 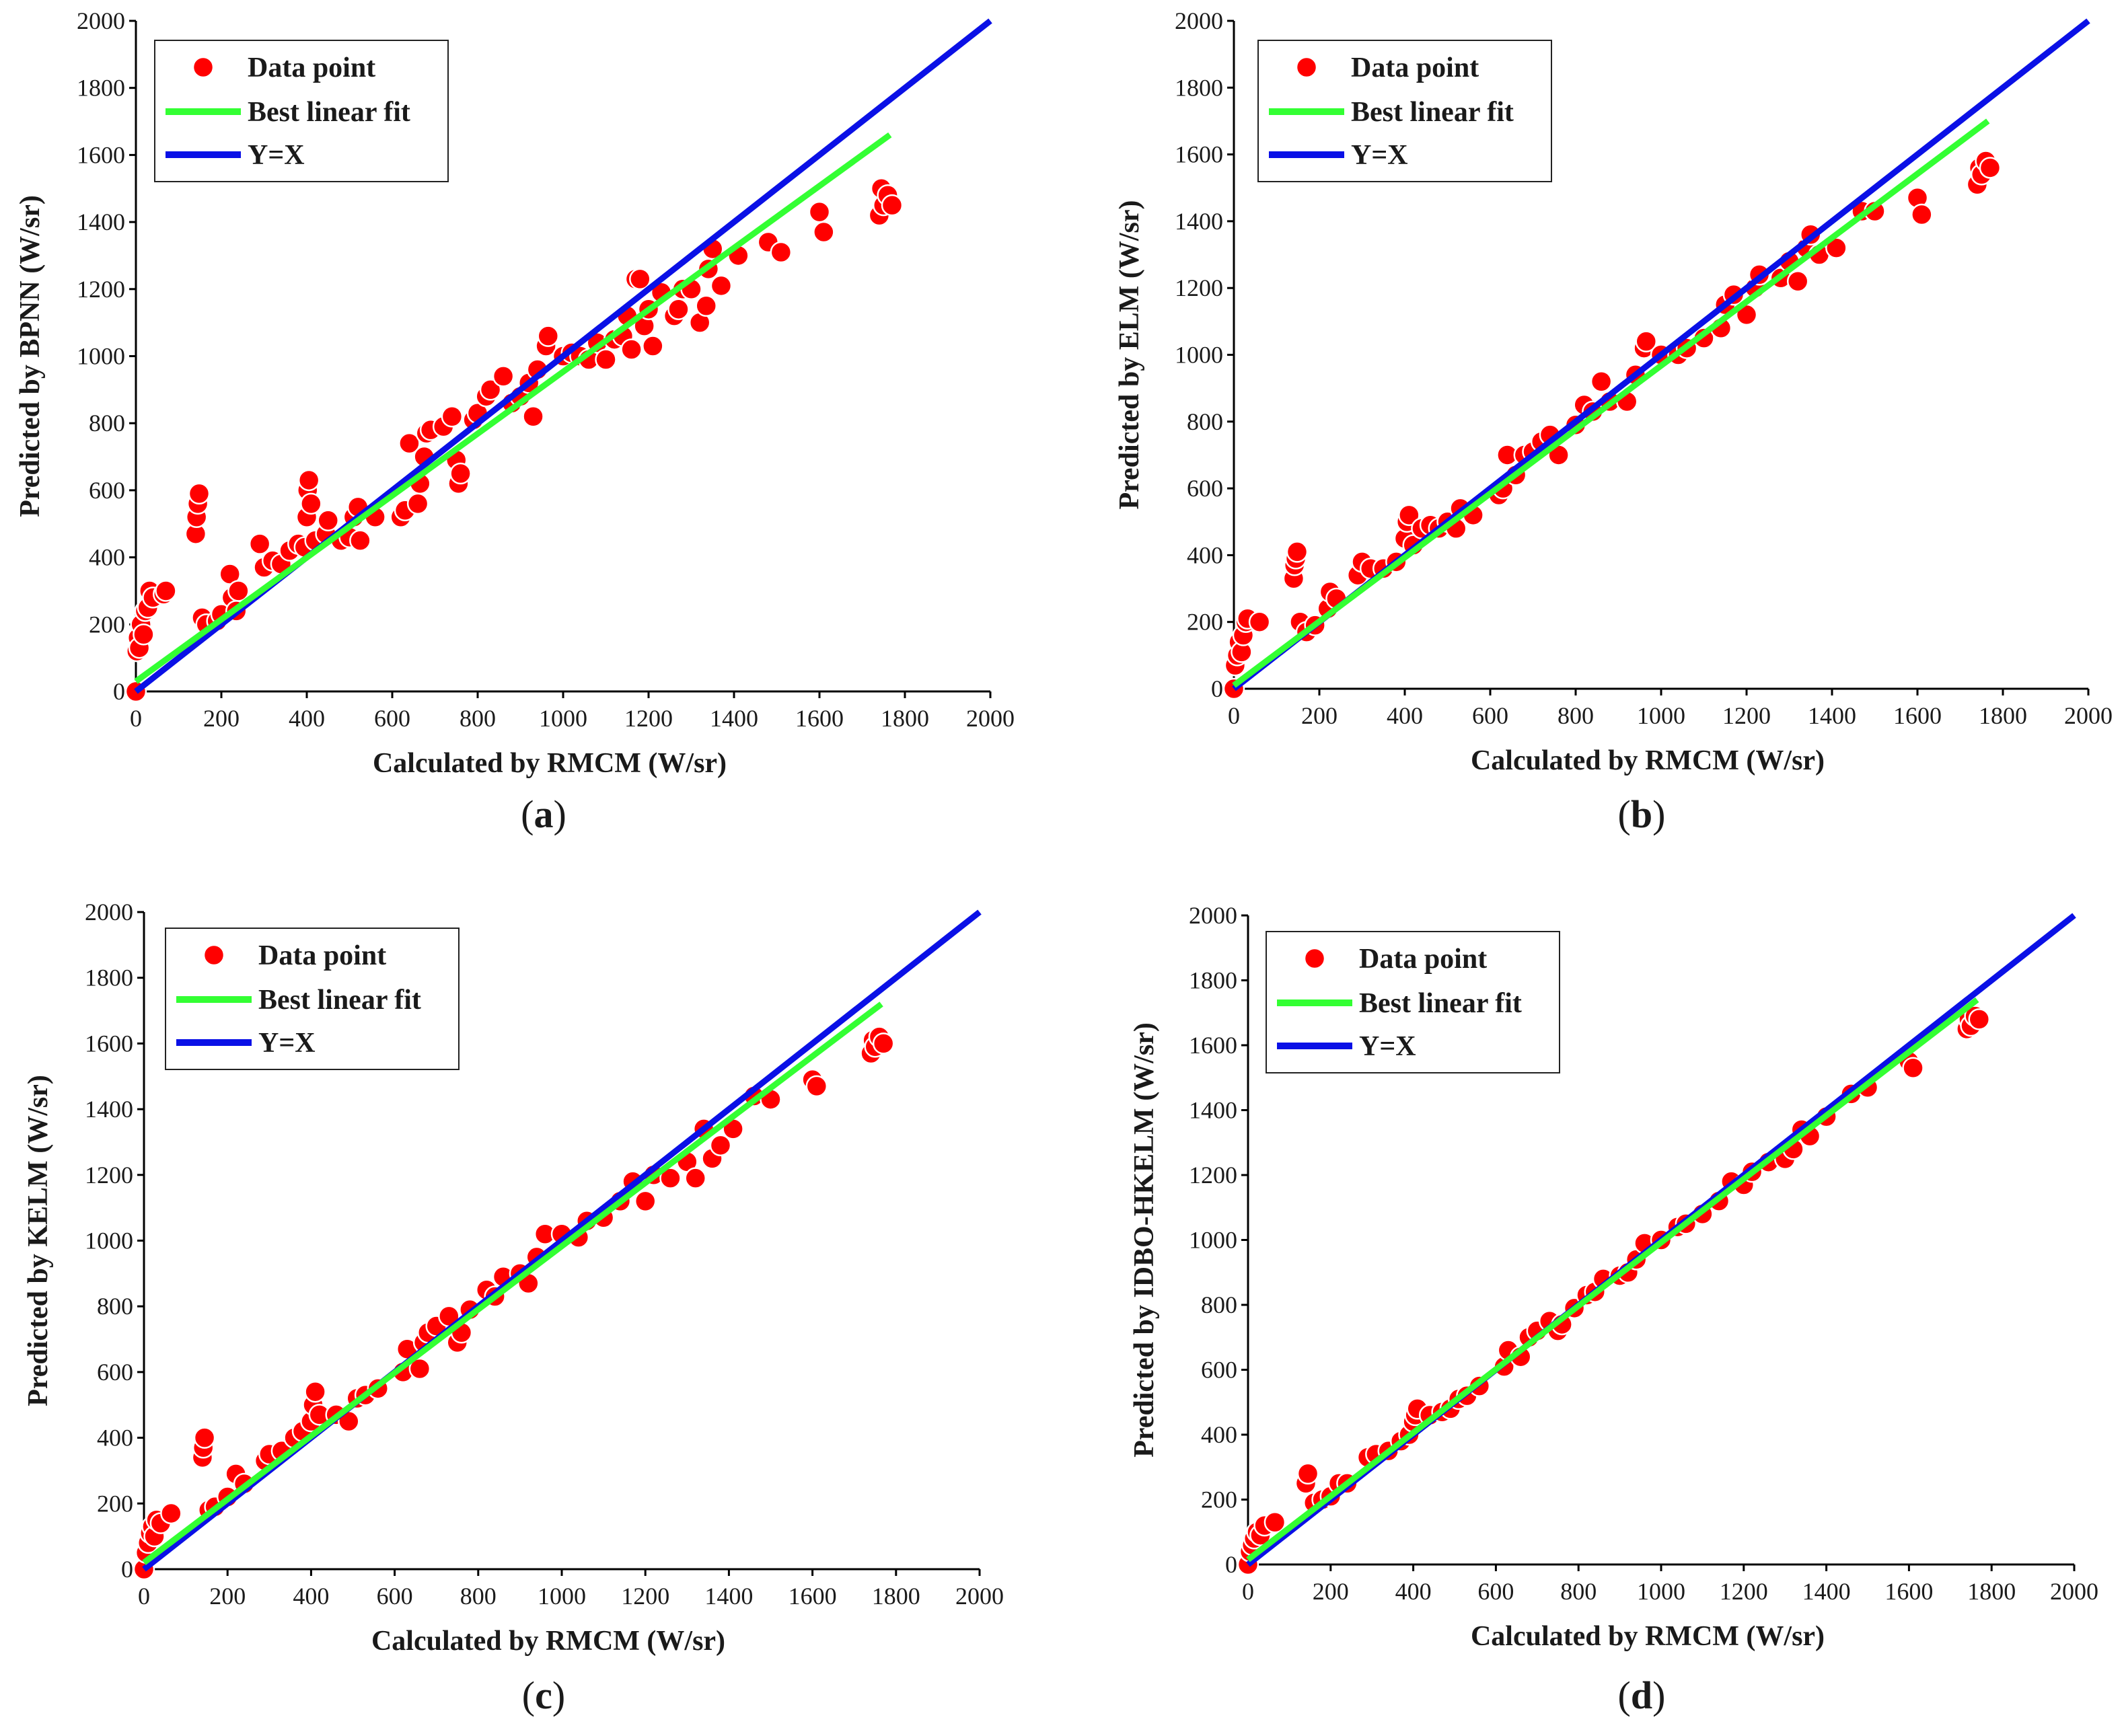 I want to click on panel-label: (d), so click(x=1642, y=1695).